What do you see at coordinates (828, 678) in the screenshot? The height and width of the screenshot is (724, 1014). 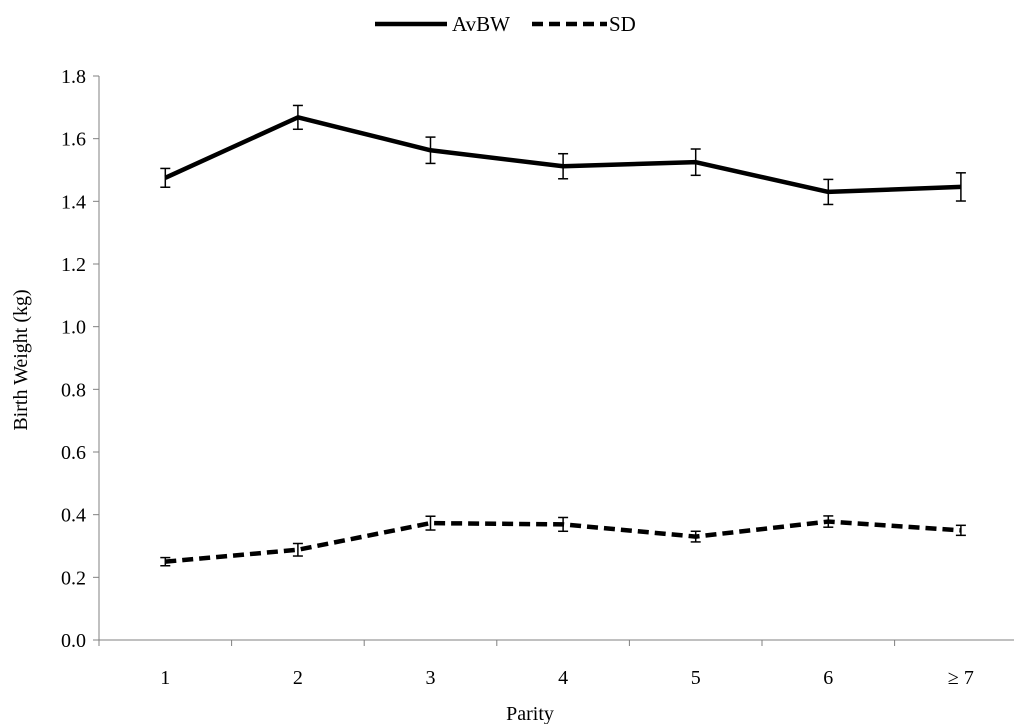 I see `x-tick-label: 6` at bounding box center [828, 678].